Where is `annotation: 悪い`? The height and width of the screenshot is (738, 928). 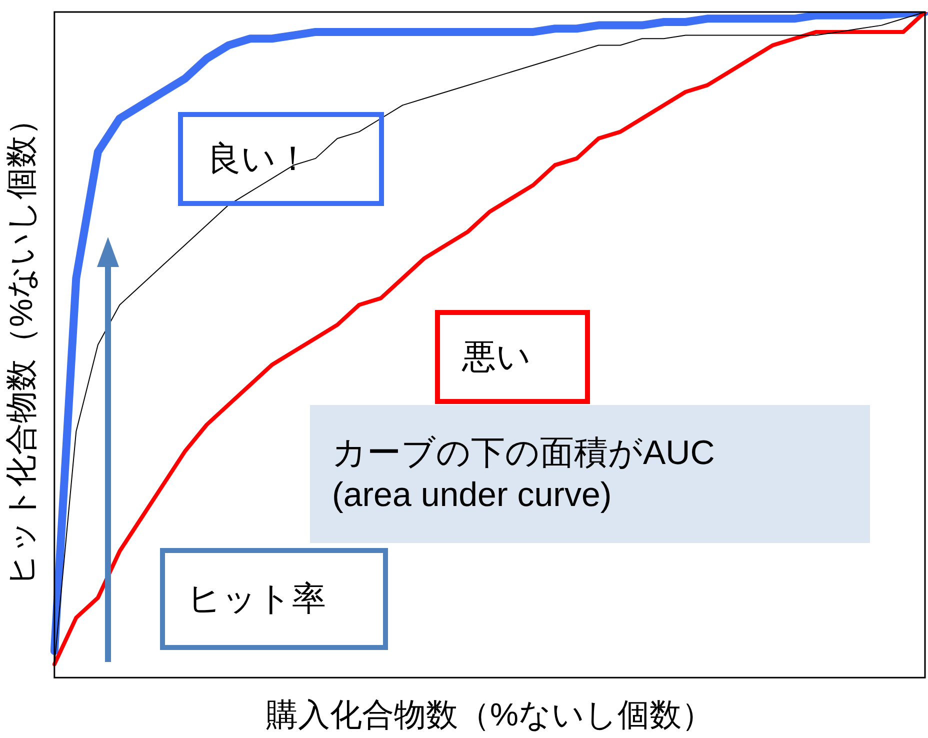 annotation: 悪い is located at coordinates (512, 357).